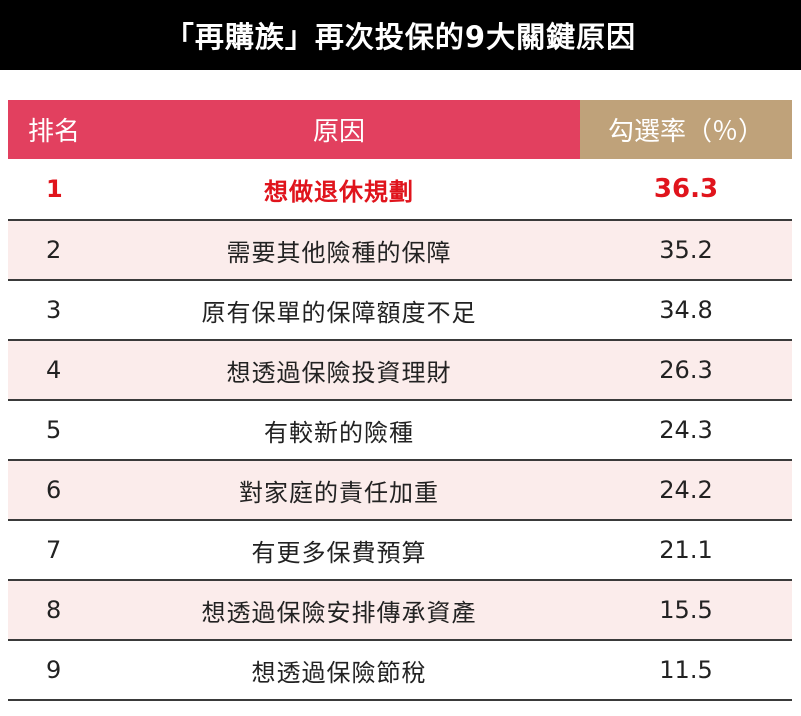  I want to click on row-rate: 24.3, so click(686, 430).